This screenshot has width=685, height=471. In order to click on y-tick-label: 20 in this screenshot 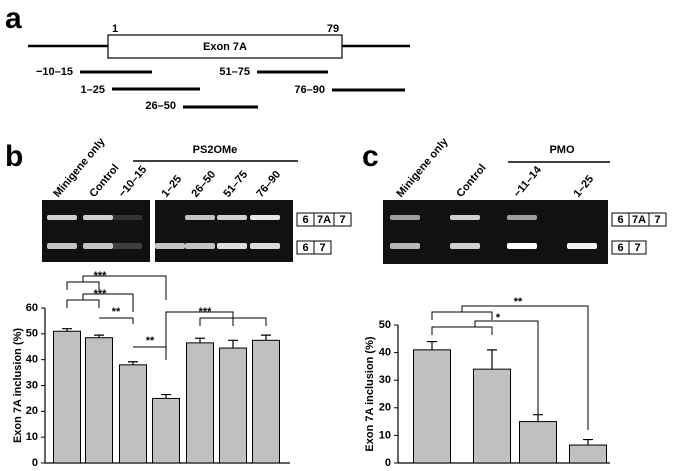, I will do `click(385, 408)`.